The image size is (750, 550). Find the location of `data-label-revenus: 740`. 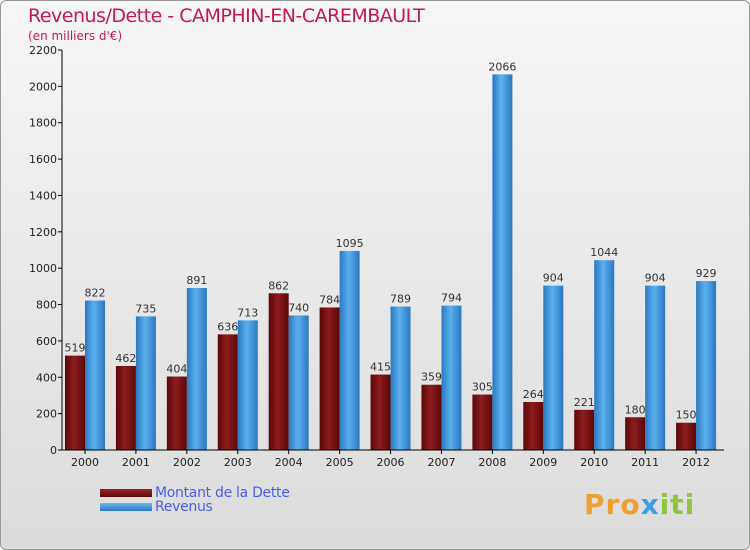

data-label-revenus: 740 is located at coordinates (298, 307).